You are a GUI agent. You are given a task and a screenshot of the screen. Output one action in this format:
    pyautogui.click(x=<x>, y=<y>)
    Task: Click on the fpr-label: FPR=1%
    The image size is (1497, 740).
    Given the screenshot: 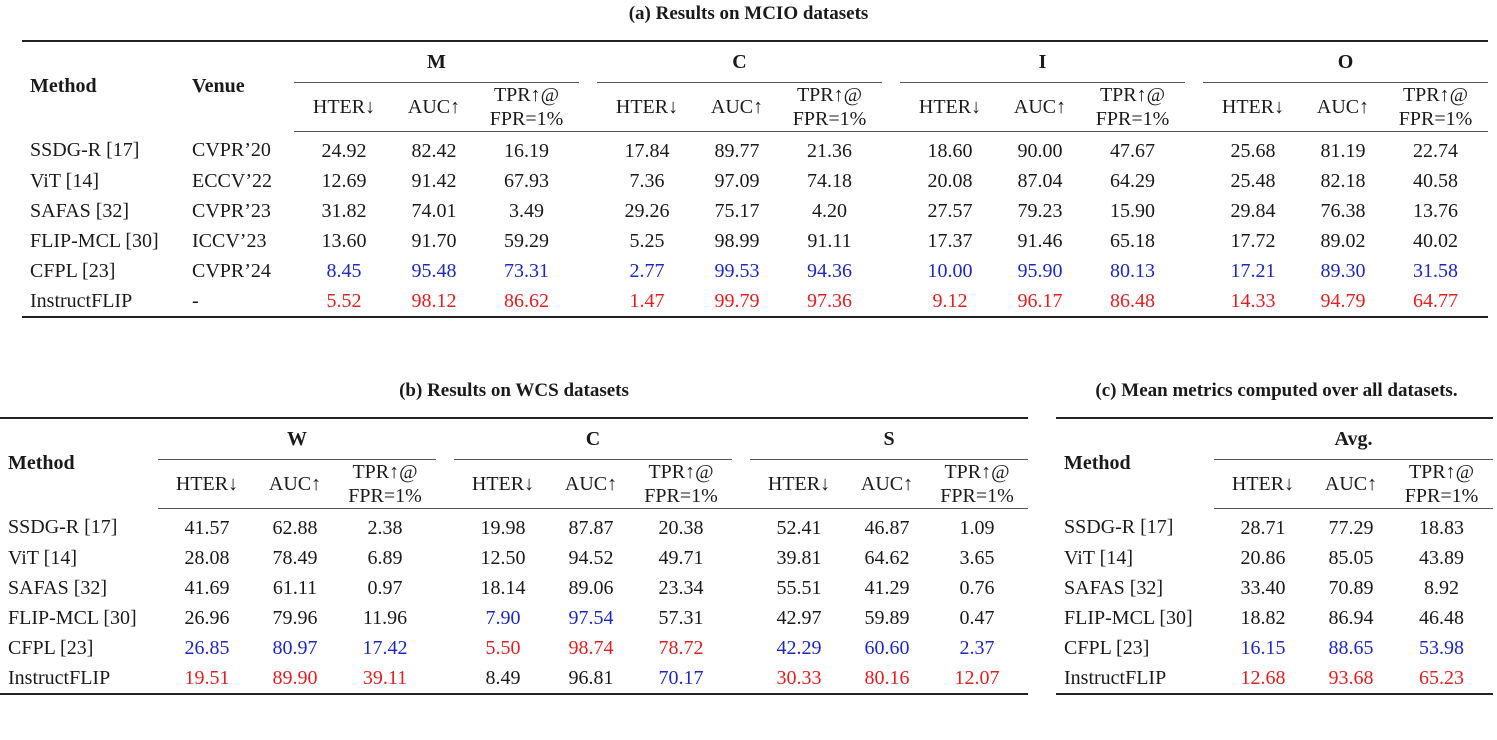 What is the action you would take?
    pyautogui.click(x=1435, y=119)
    